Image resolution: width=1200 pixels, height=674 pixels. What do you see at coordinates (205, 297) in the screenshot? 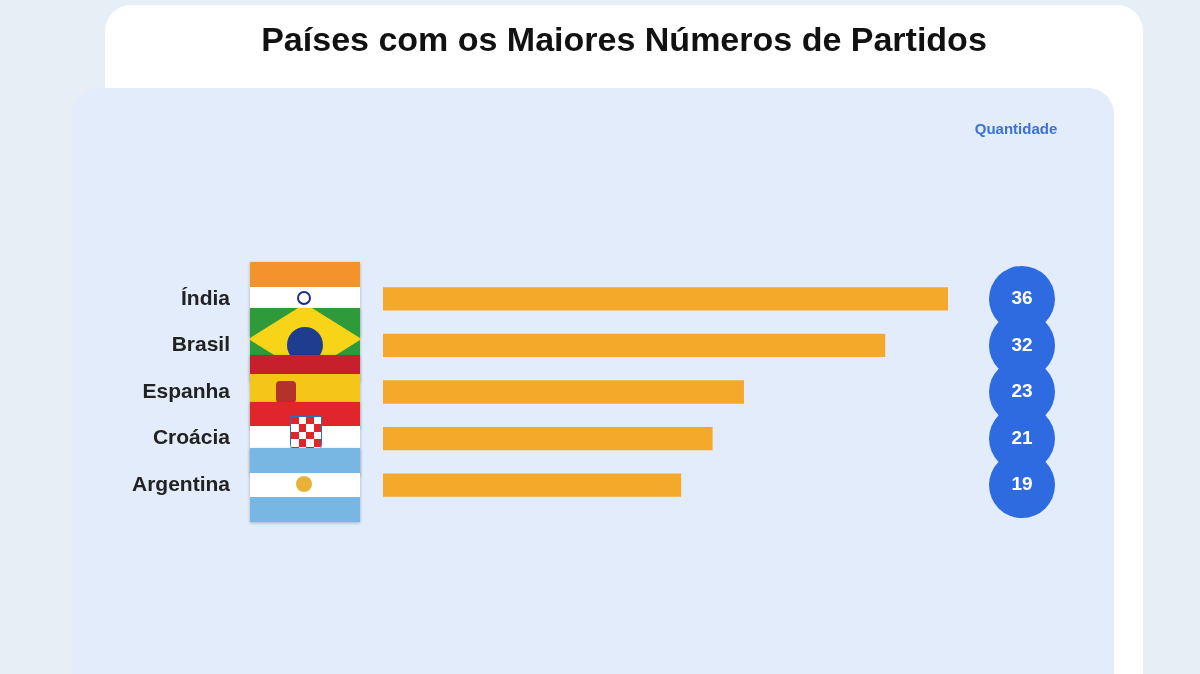
I see `y-tick-label: Índia` at bounding box center [205, 297].